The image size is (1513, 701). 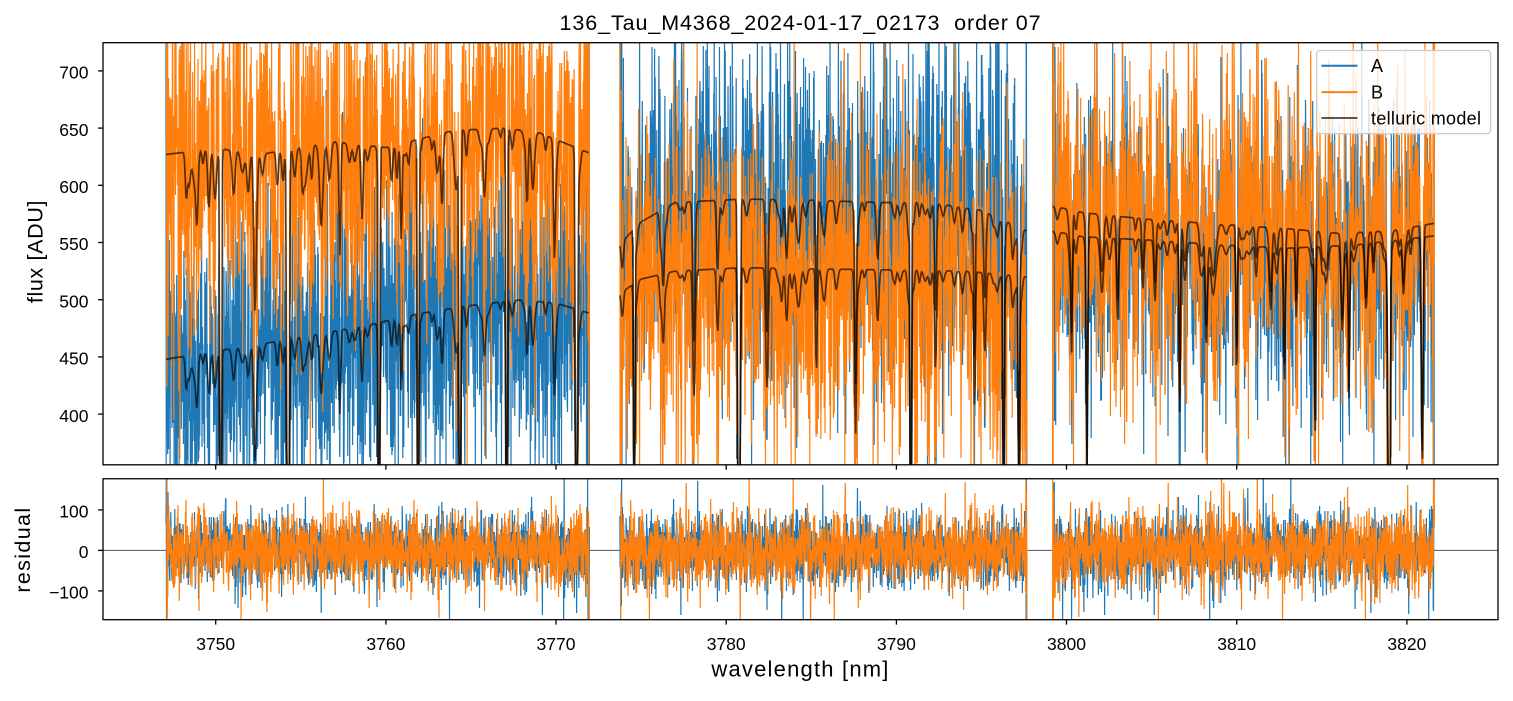 What do you see at coordinates (73, 416) in the screenshot?
I see `svg-text: 400` at bounding box center [73, 416].